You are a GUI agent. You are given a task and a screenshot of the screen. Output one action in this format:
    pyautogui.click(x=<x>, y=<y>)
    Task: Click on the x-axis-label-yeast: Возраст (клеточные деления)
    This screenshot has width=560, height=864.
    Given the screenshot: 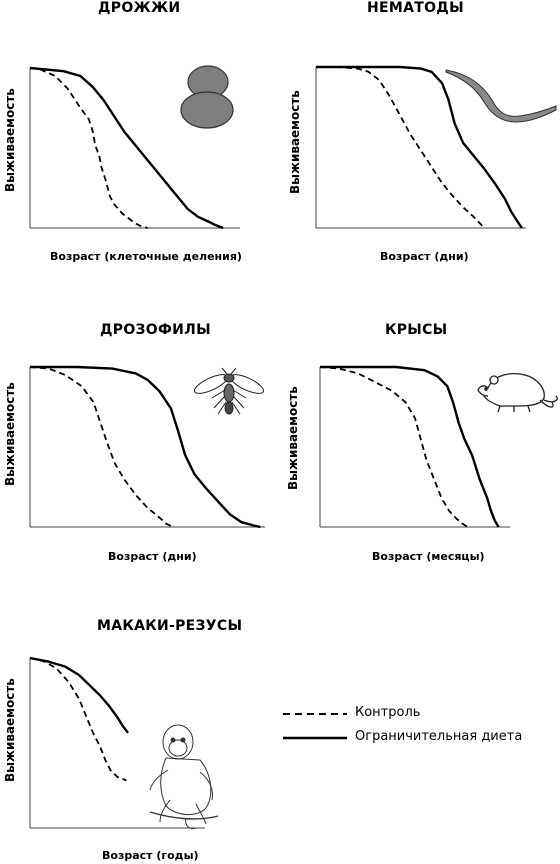 What is the action you would take?
    pyautogui.click(x=146, y=256)
    